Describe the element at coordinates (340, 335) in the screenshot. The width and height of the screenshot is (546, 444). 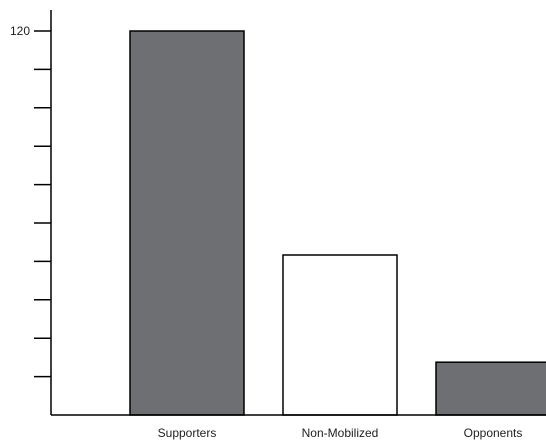
I see `bar-non-mobilized` at that location.